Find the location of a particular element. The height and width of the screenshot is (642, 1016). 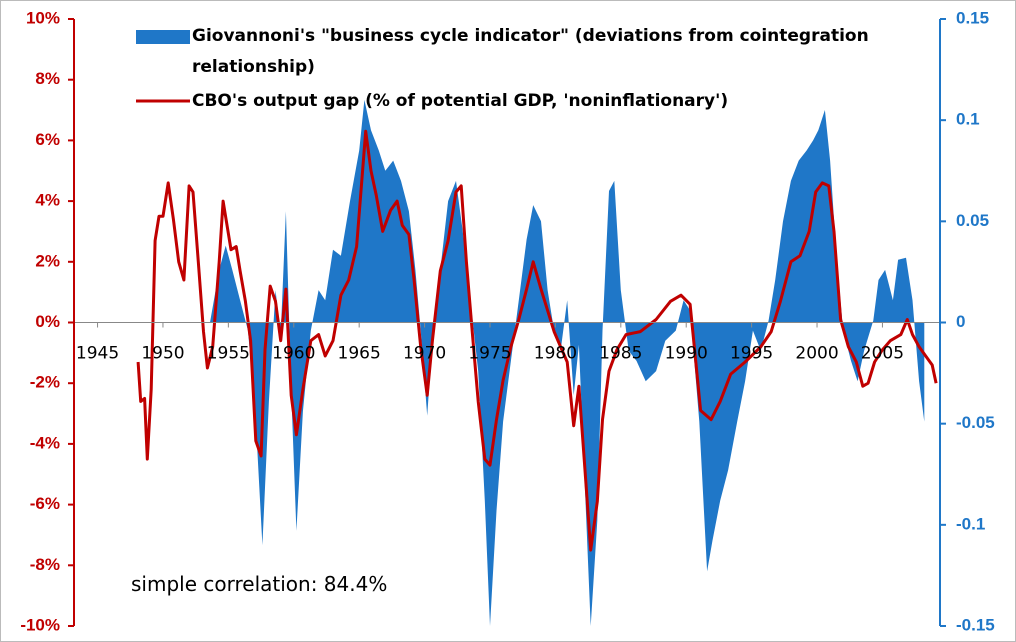

y-tick-label: -4% is located at coordinates (45, 442).